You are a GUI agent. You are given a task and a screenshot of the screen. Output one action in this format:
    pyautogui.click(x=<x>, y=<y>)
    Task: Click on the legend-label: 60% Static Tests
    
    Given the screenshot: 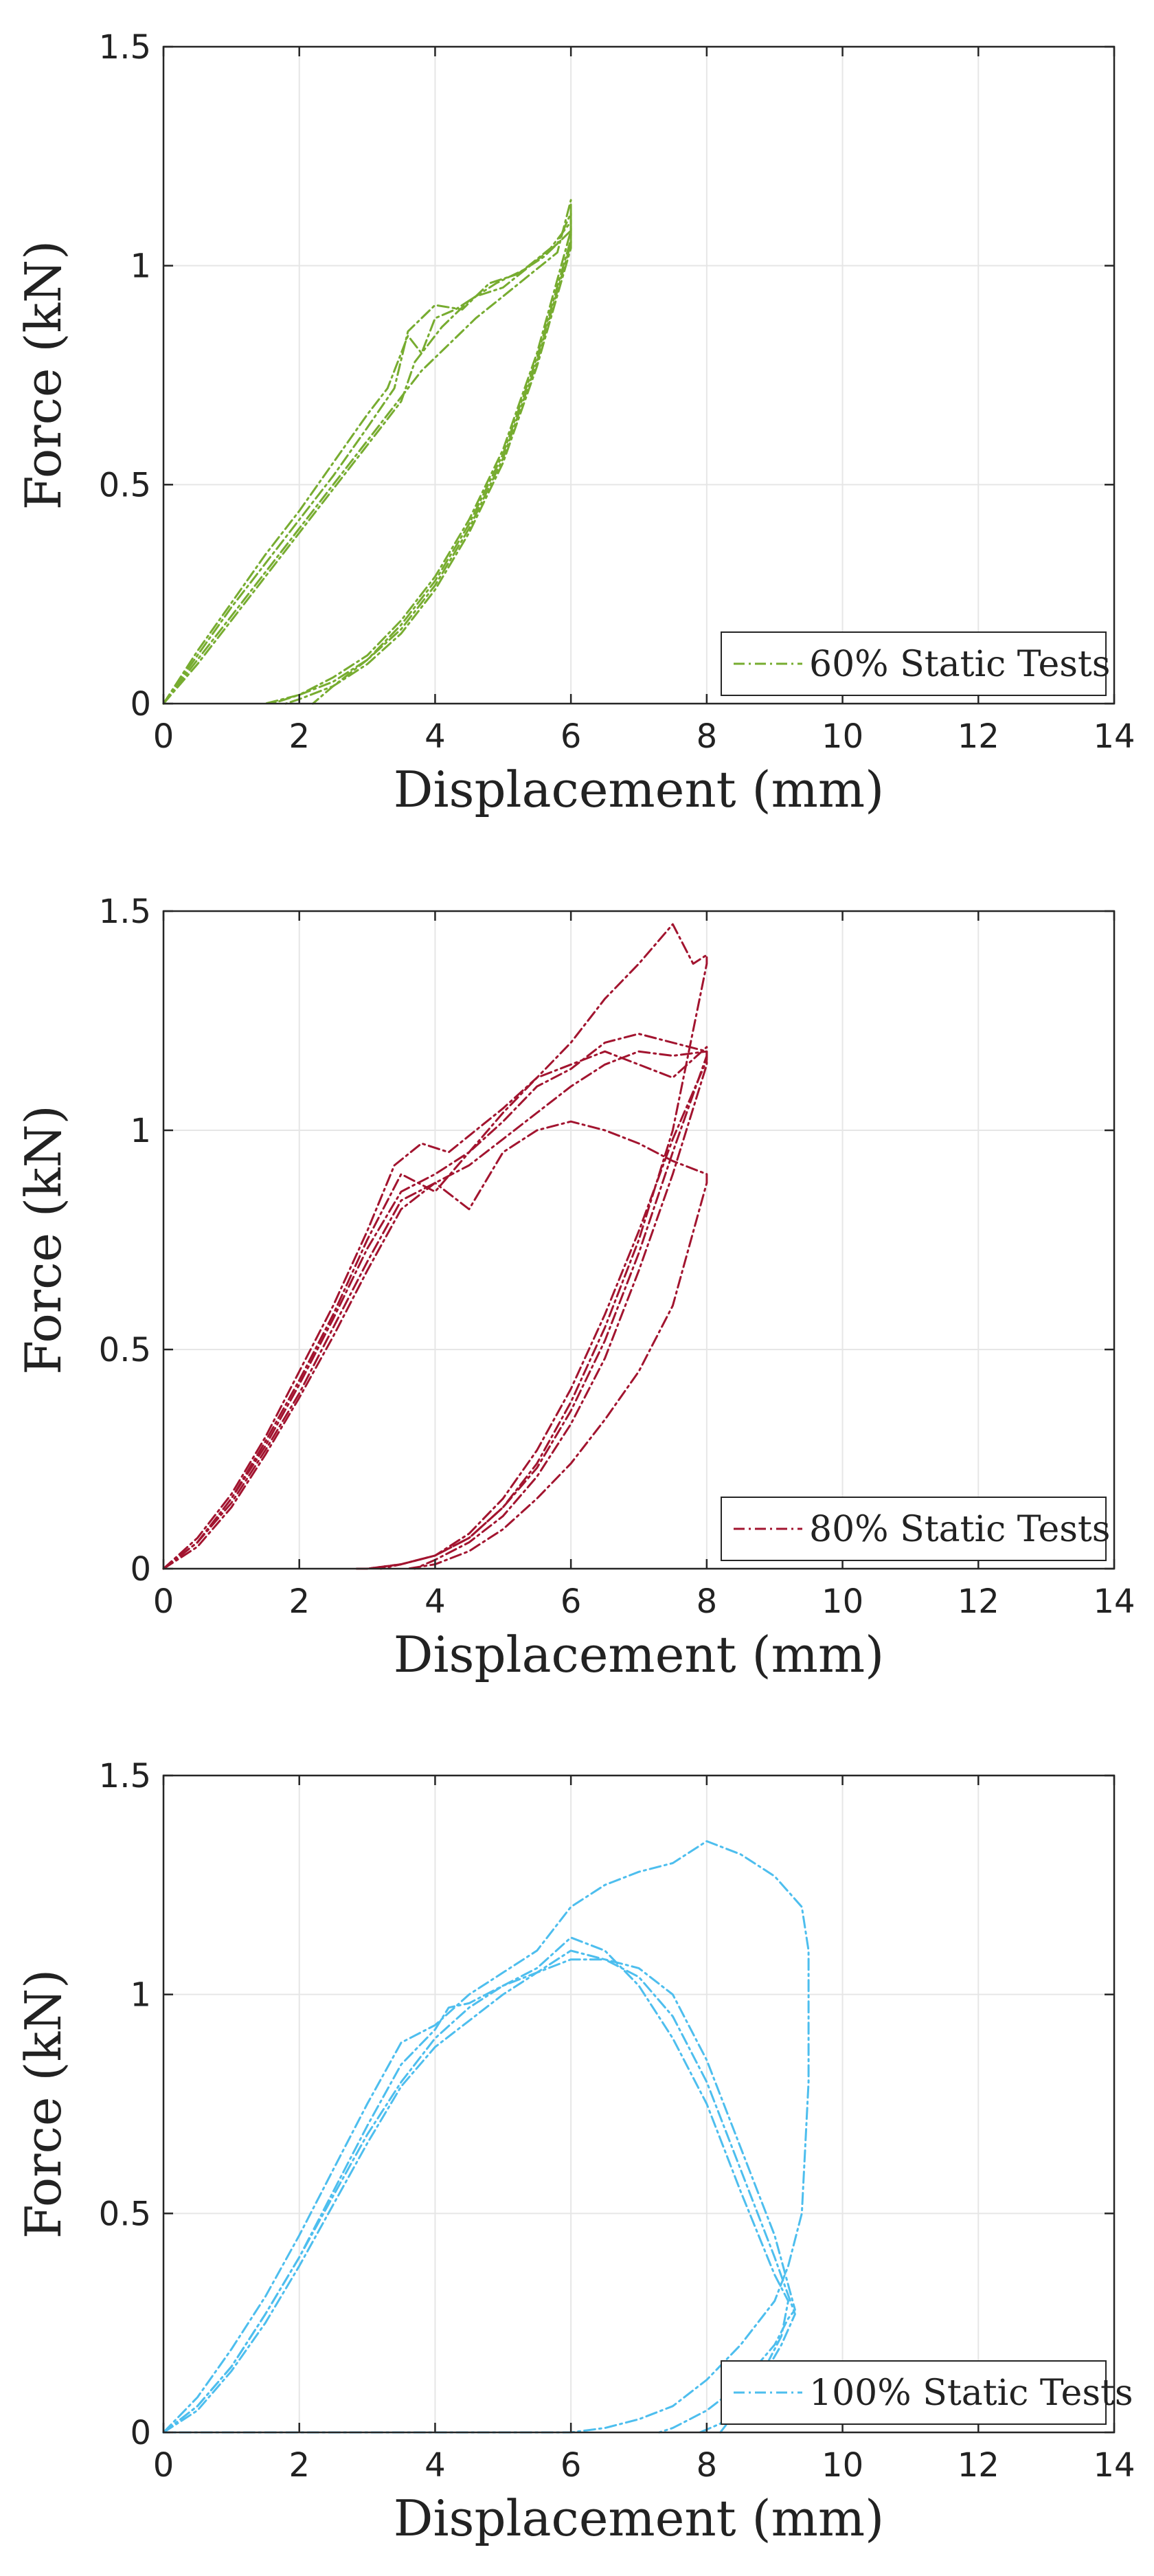 What is the action you would take?
    pyautogui.click(x=960, y=664)
    